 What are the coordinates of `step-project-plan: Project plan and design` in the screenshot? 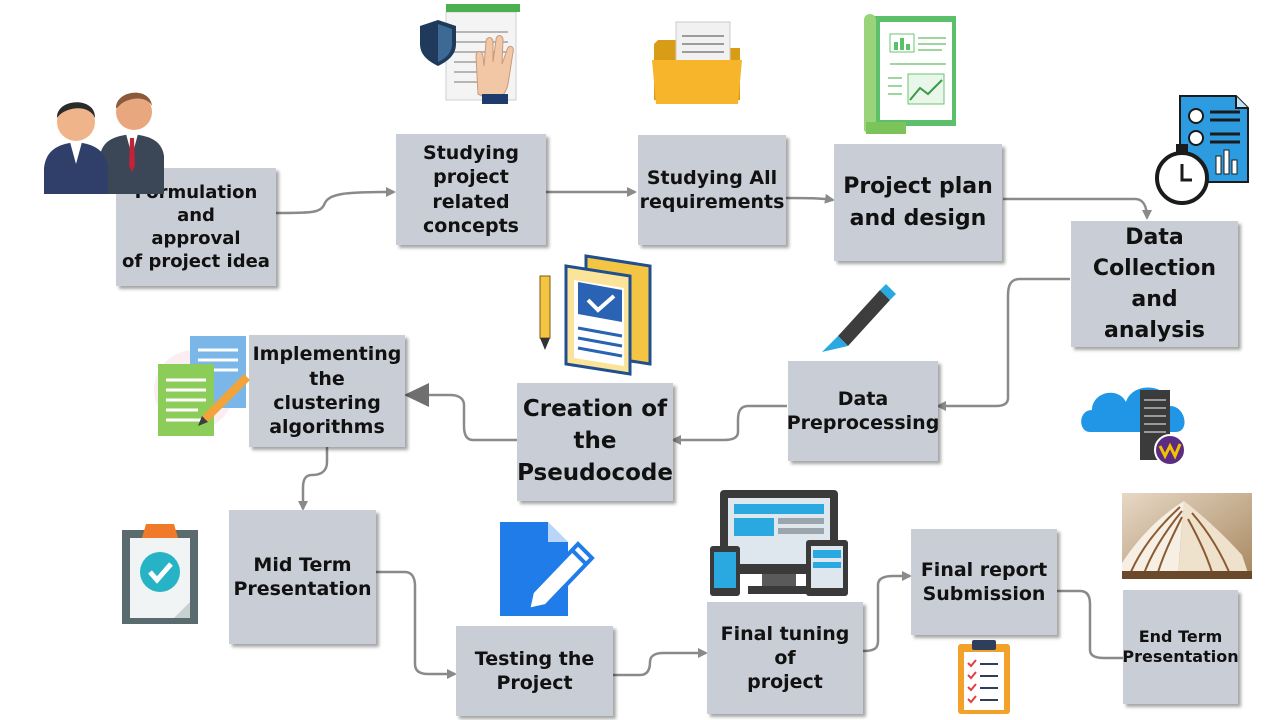 It's located at (918, 202).